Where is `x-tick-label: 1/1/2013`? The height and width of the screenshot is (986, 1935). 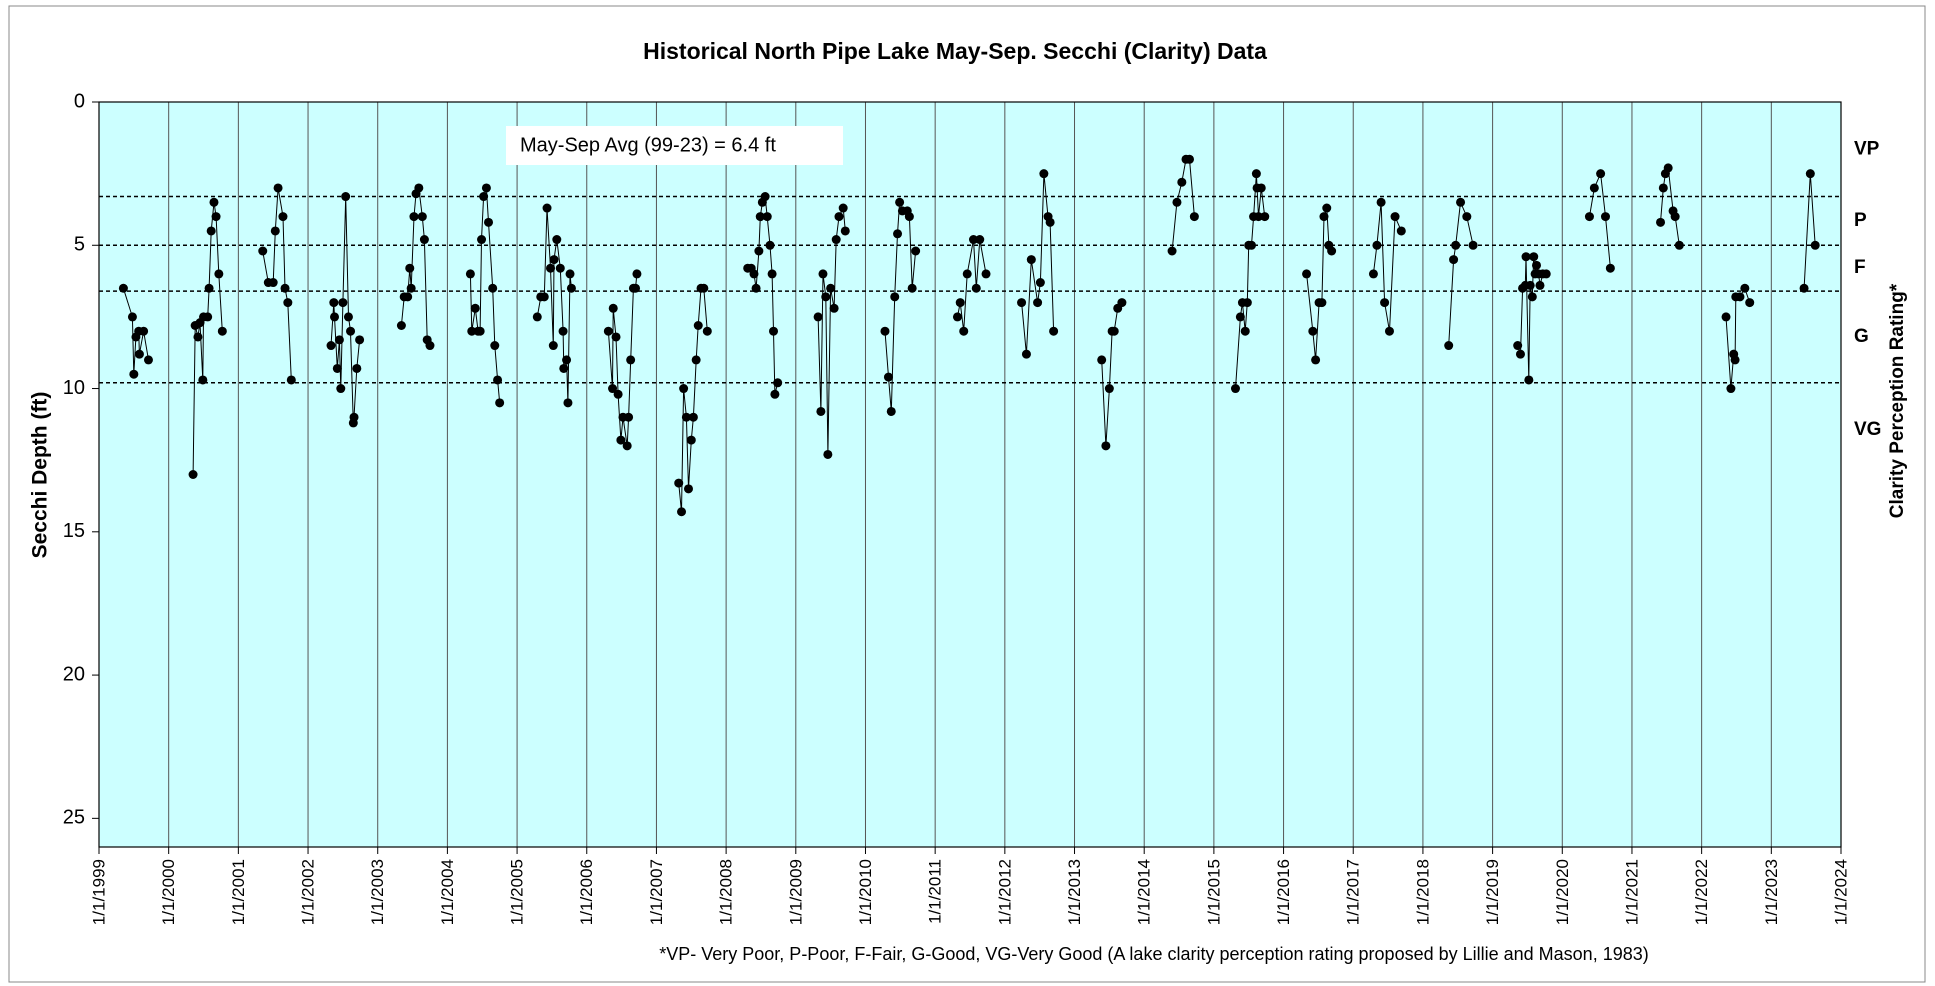
x-tick-label: 1/1/2013 is located at coordinates (1074, 892).